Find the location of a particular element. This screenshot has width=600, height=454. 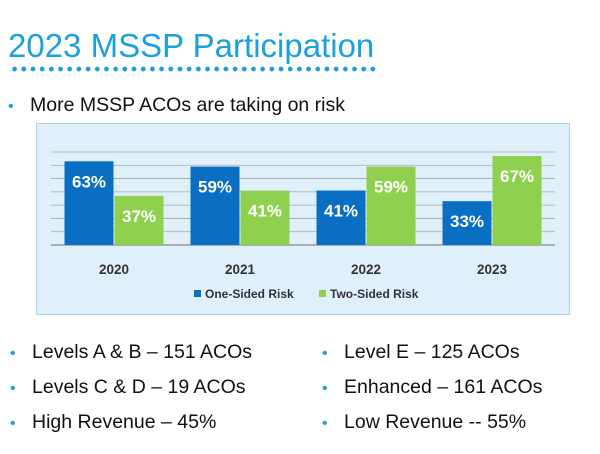

bullet-right-2-text: Enhanced – 161 ACOs is located at coordinates (443, 387).